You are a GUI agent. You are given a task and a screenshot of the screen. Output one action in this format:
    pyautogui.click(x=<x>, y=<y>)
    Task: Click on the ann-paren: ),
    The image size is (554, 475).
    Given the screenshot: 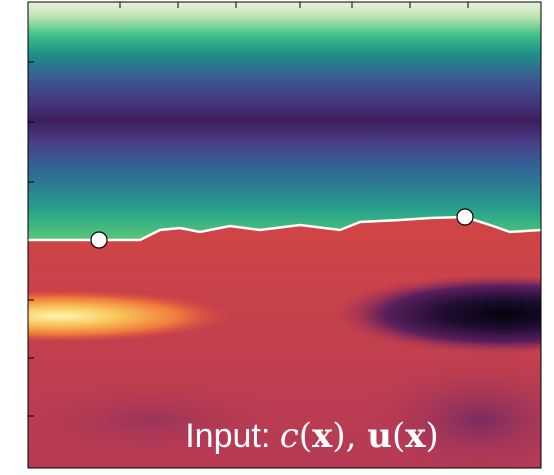 What is the action you would take?
    pyautogui.click(x=349, y=436)
    